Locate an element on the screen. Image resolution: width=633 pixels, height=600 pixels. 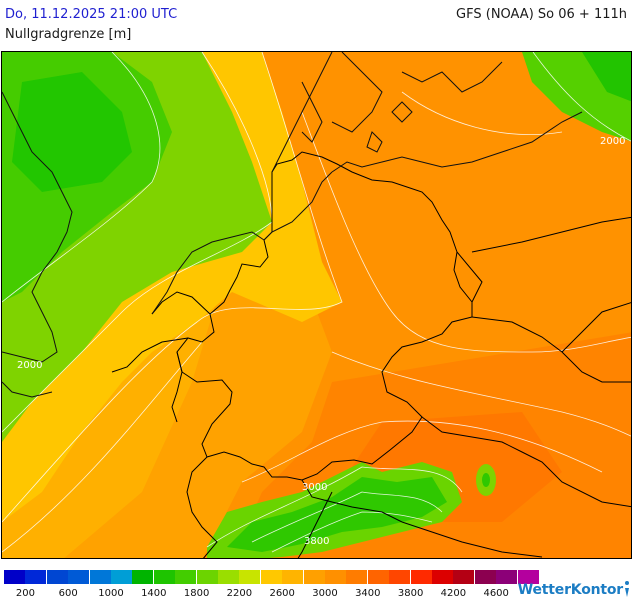
wetterkontor-logo: WetterKontor is located at coordinates (570, 590).